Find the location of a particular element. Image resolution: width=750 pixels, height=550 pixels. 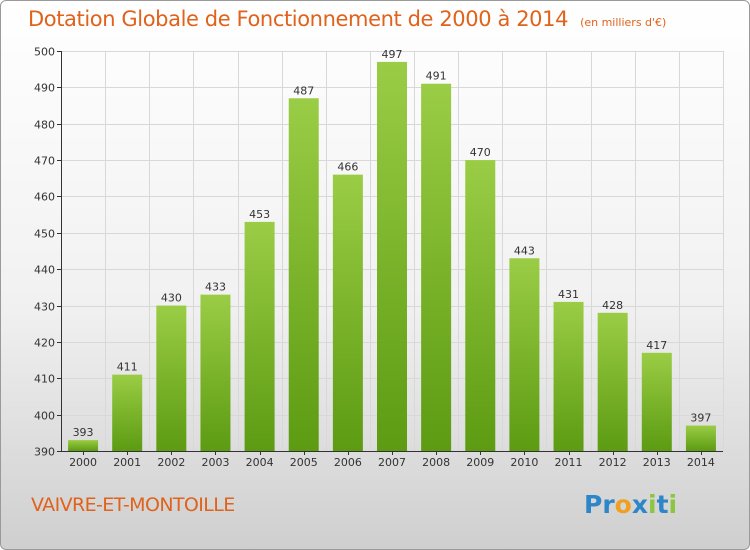

value-label: 491 is located at coordinates (436, 76).